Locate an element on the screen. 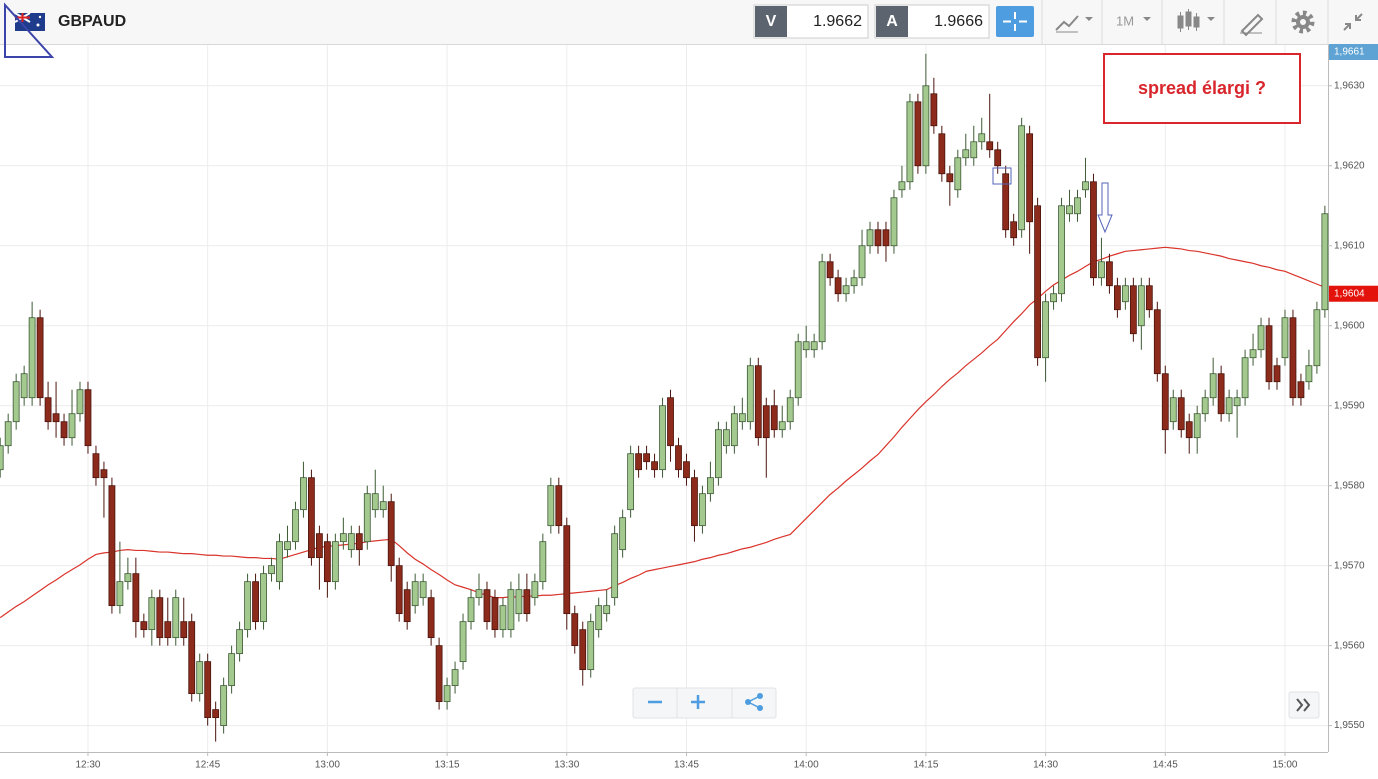  draw-button is located at coordinates (1252, 25).